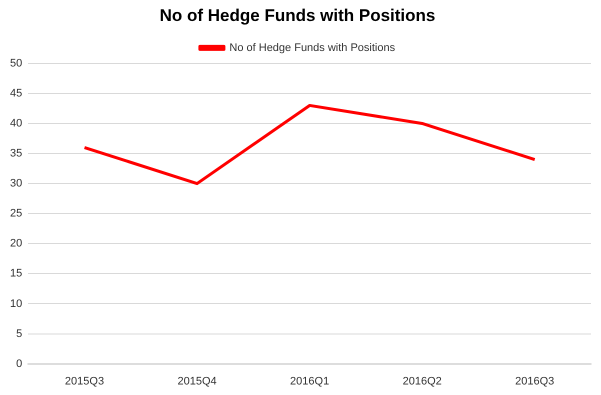  Describe the element at coordinates (16, 124) in the screenshot. I see `y-tick-label: 40` at that location.